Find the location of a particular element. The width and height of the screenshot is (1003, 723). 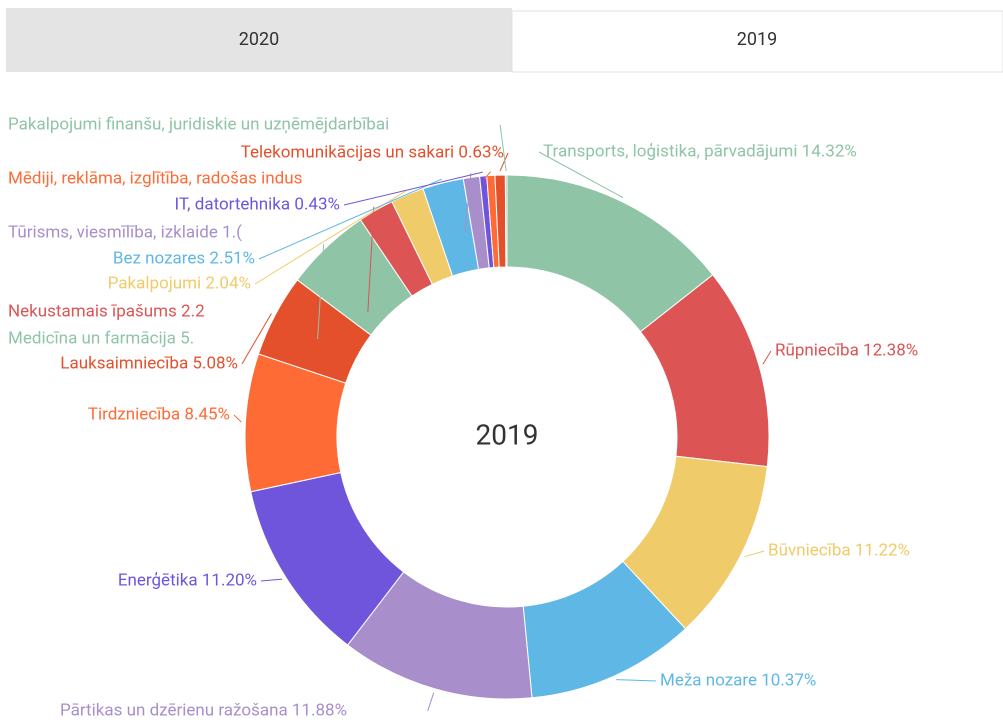

slice-label: Tirdzniecība 8.45% is located at coordinates (159, 414).